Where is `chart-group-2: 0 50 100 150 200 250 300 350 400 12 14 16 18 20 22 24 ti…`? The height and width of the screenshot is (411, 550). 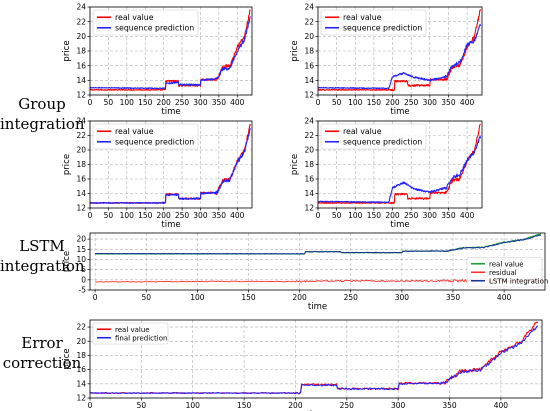
chart-group-2: 0 50 100 150 200 250 300 350 400 12 14 16 18 20 22 24 ti… is located at coordinates (386, 60).